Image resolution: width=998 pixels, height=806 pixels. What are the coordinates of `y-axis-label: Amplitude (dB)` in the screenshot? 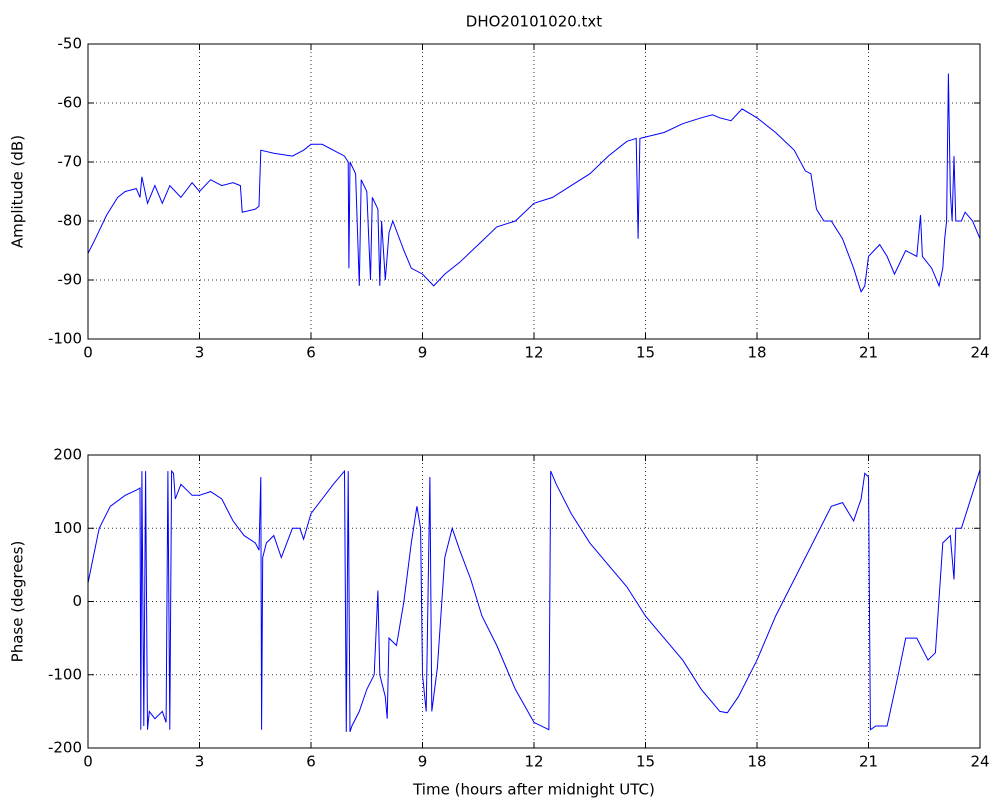 It's located at (18, 191).